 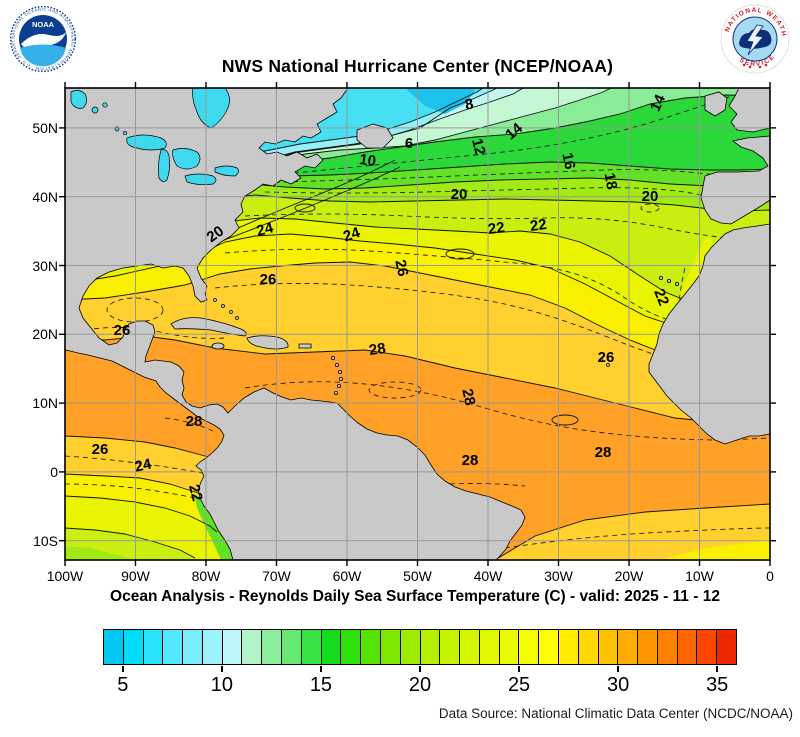 I want to click on isotherm-label: 14, so click(x=658, y=102).